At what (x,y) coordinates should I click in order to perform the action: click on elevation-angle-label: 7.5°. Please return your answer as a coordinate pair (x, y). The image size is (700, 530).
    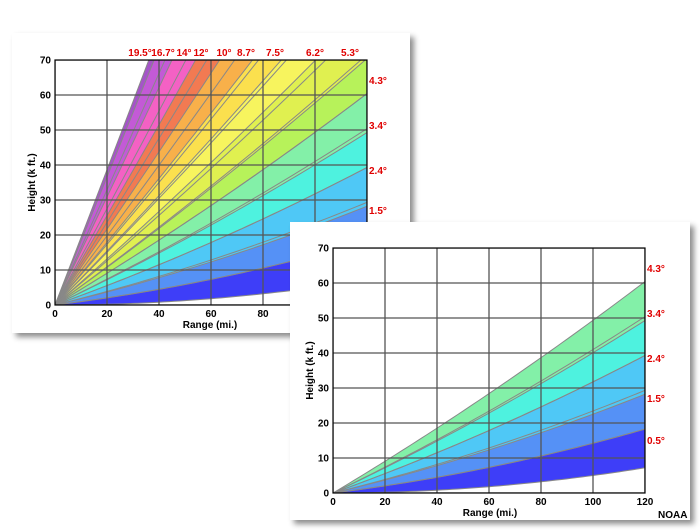
    Looking at the image, I should click on (275, 53).